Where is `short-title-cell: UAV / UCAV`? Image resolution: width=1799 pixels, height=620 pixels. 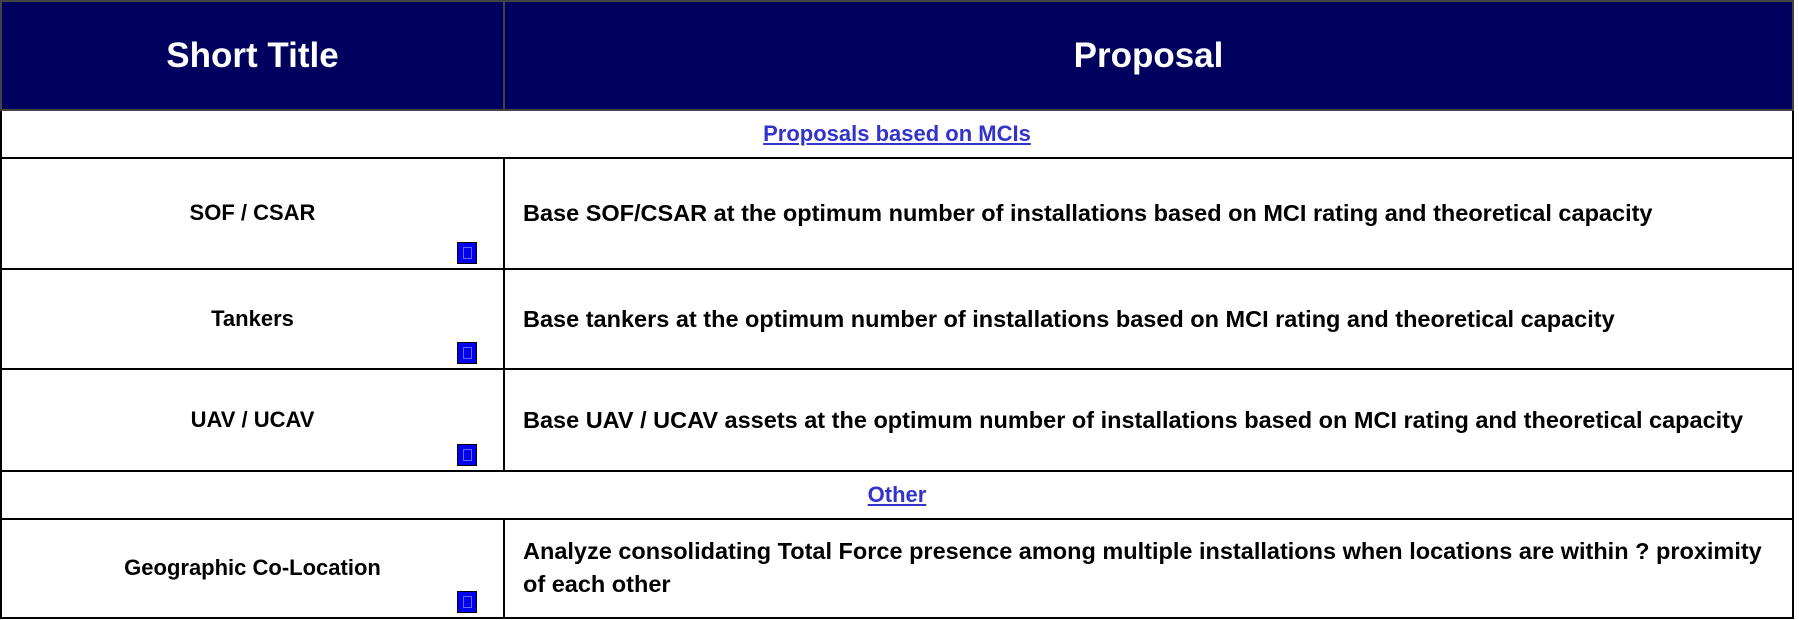
short-title-cell: UAV / UCAV is located at coordinates (252, 420).